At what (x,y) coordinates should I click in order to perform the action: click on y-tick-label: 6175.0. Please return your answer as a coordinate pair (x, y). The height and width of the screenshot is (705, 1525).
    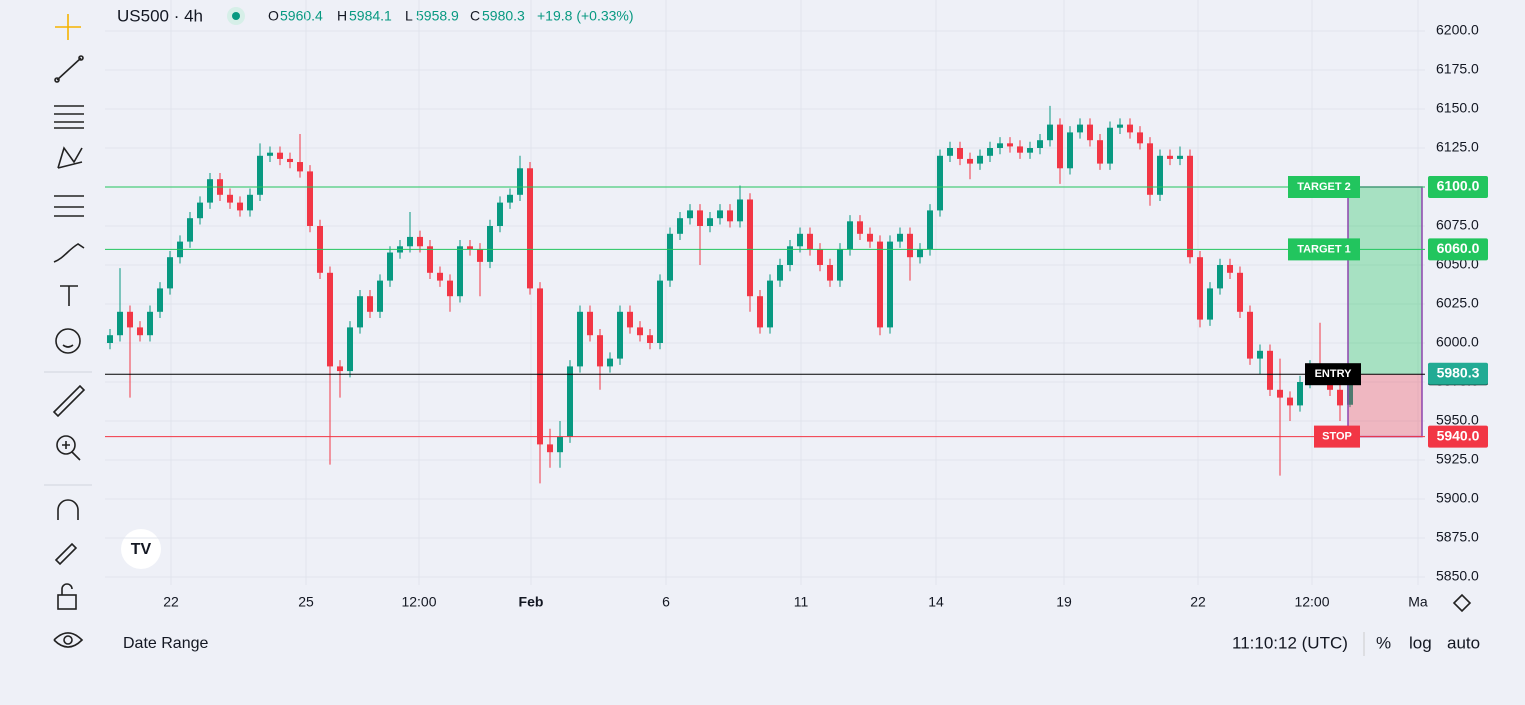
    Looking at the image, I should click on (1457, 69).